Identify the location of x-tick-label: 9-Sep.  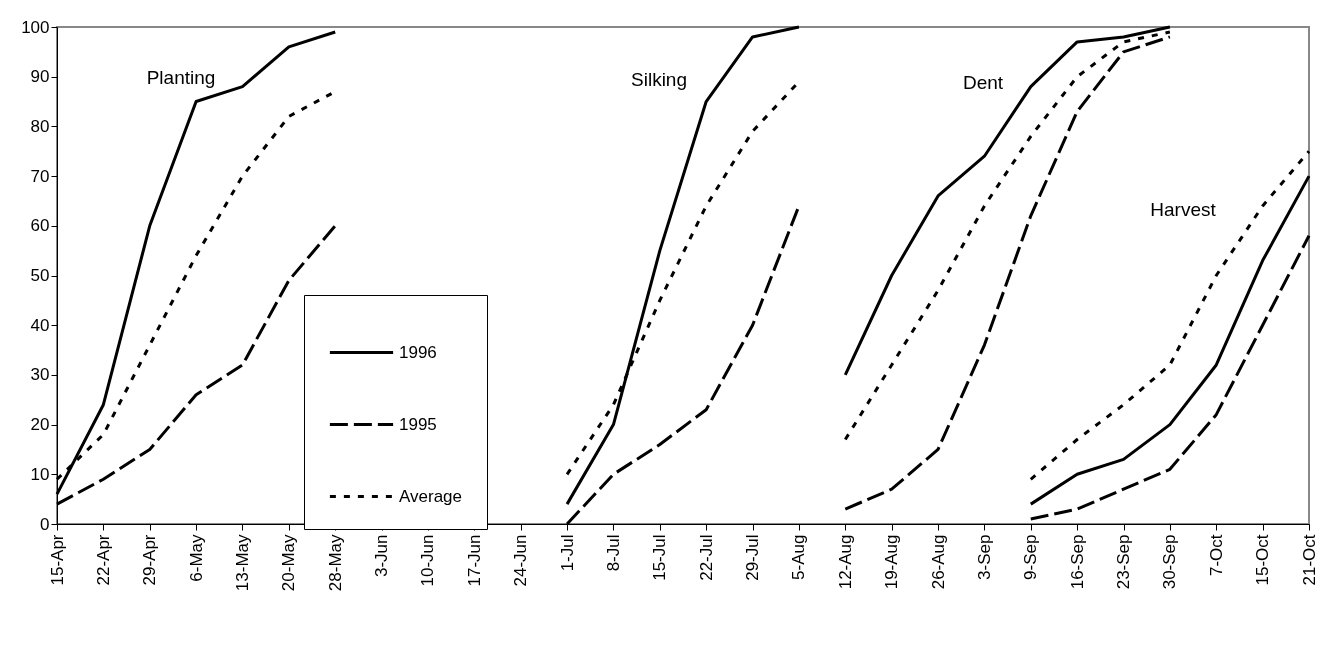
(1031, 557).